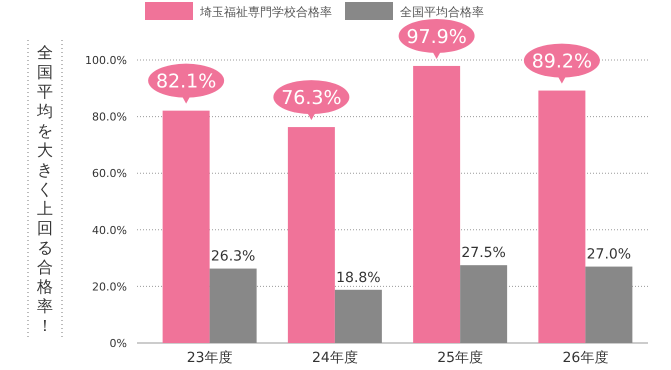  What do you see at coordinates (585, 358) in the screenshot?
I see `x-tick-label: 26年度` at bounding box center [585, 358].